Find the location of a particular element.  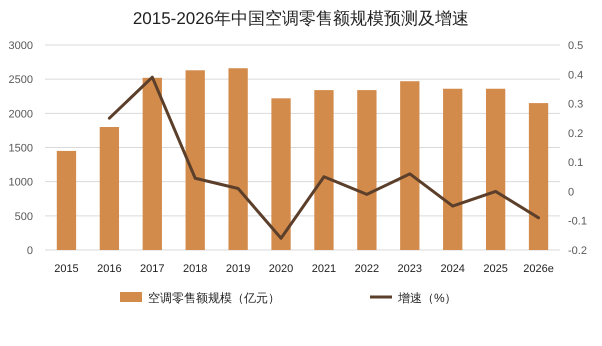

x-tick-label: 2018 is located at coordinates (195, 269).